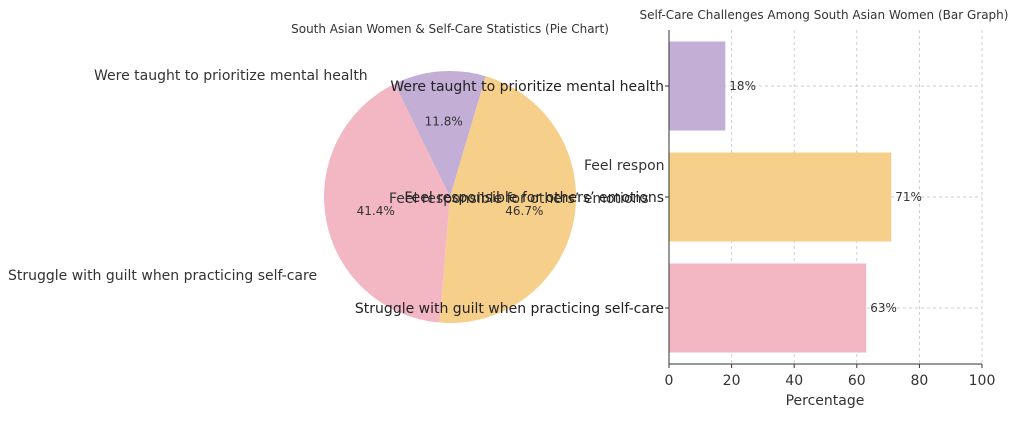 This screenshot has width=1024, height=421. What do you see at coordinates (908, 197) in the screenshot?
I see `bar-value-label: 71%` at bounding box center [908, 197].